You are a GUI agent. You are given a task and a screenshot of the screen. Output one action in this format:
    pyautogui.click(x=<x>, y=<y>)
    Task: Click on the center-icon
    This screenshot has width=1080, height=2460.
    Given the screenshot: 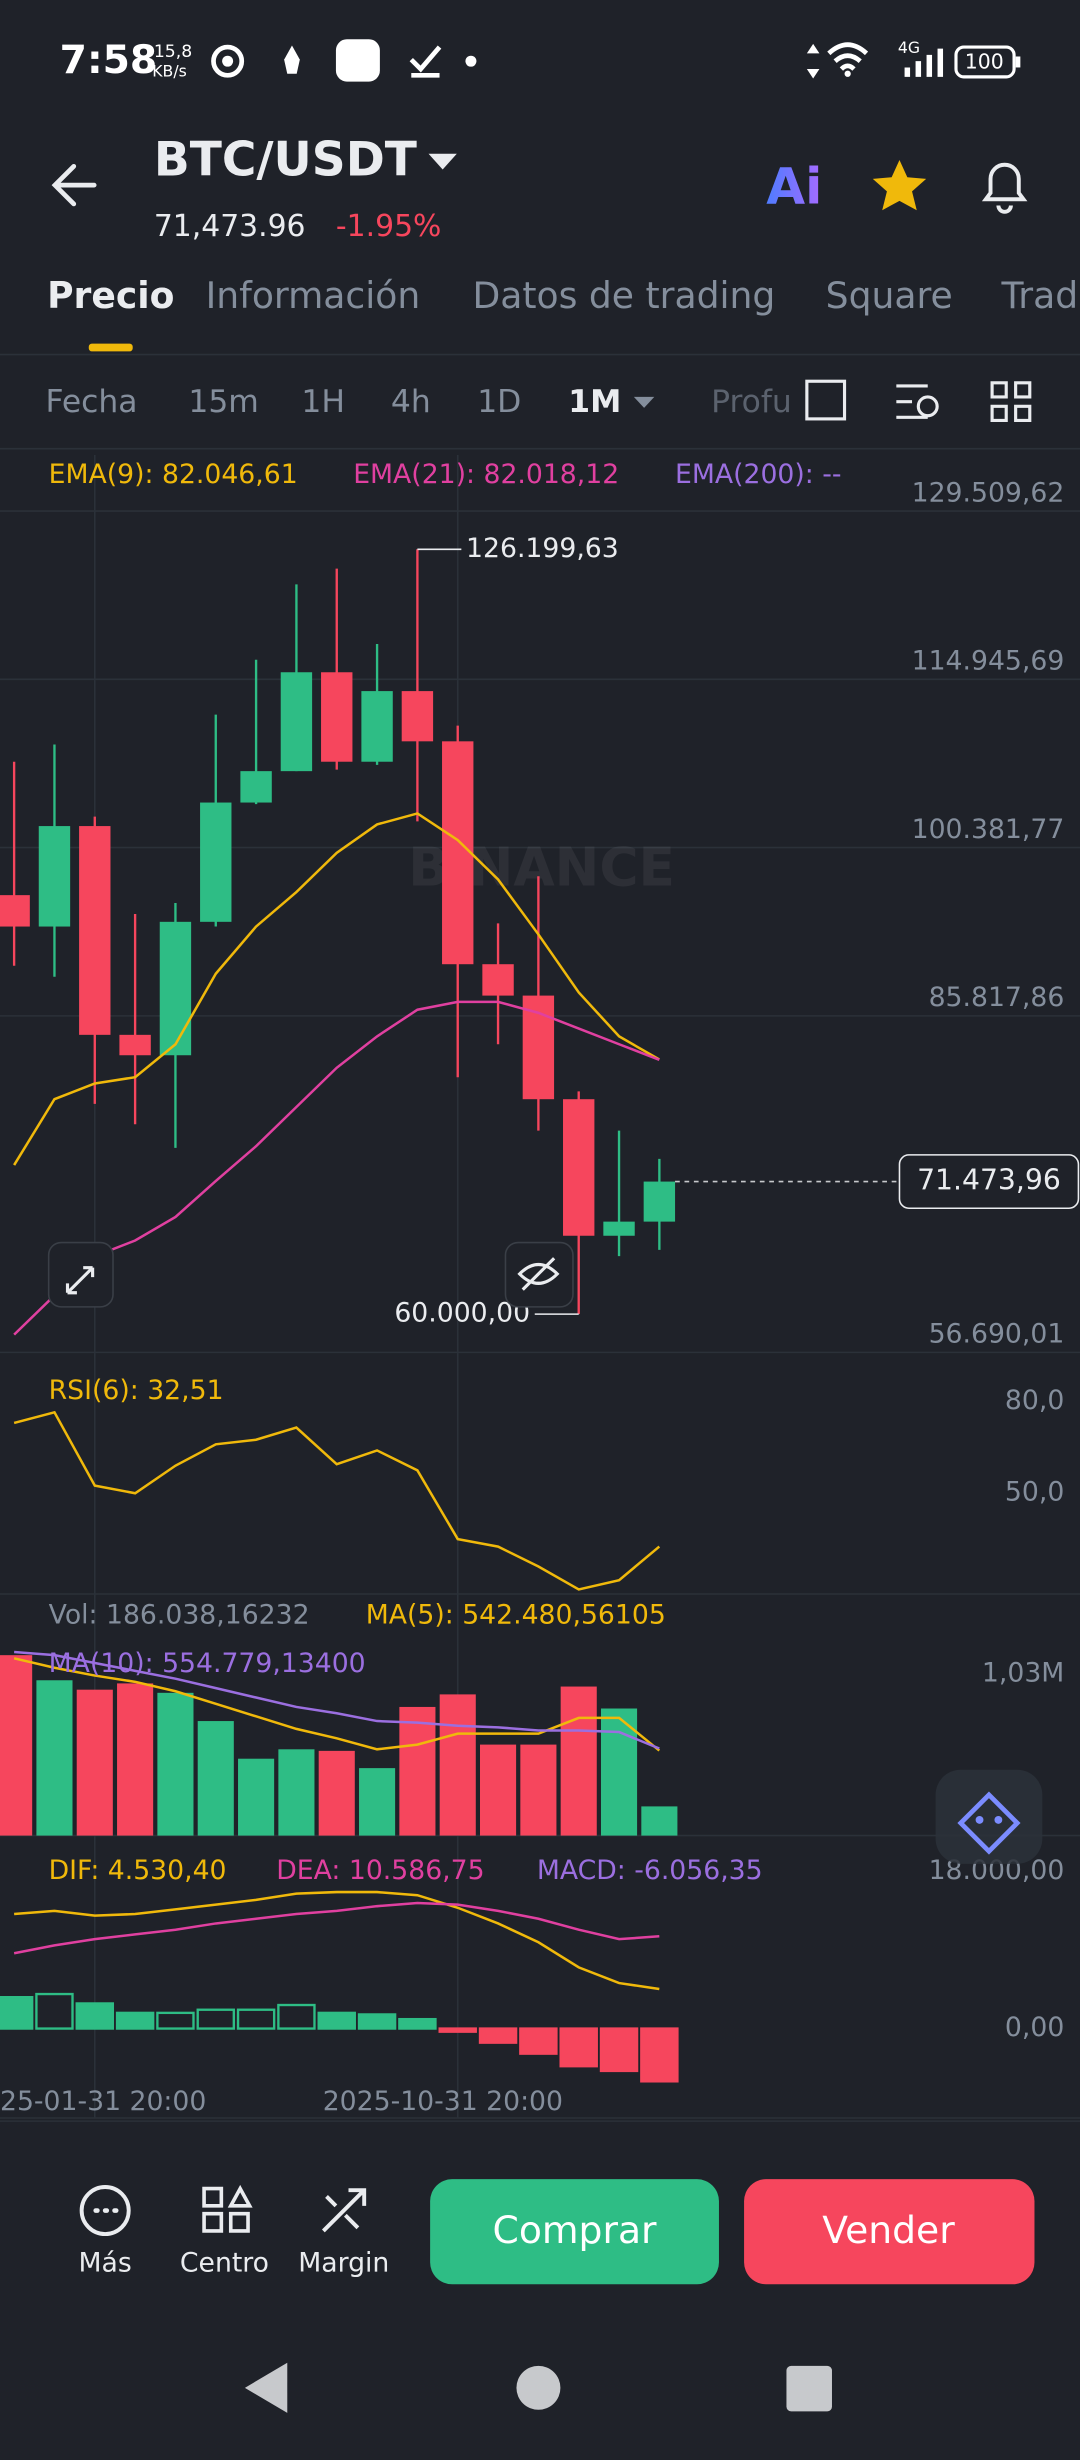 What is the action you would take?
    pyautogui.click(x=227, y=2208)
    